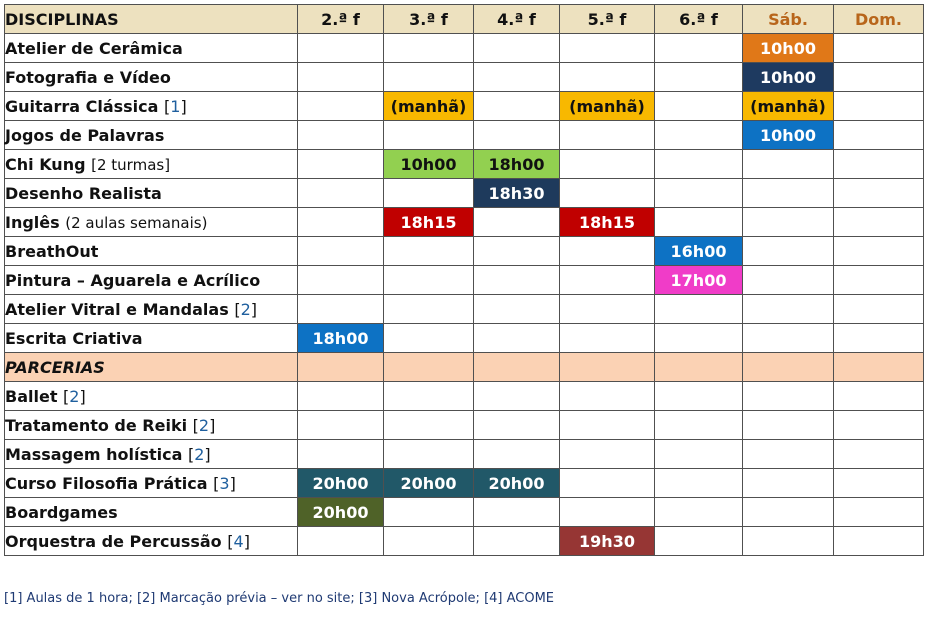 The width and height of the screenshot is (925, 619). Describe the element at coordinates (151, 338) in the screenshot. I see `discipline-name-cell: Escrita Criativa` at that location.